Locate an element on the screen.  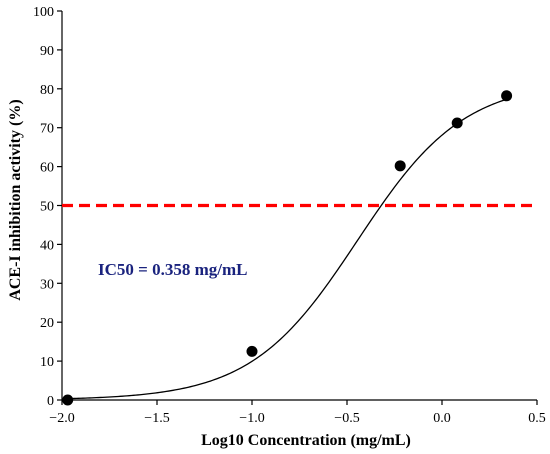
y-tick-label: 10 is located at coordinates (47, 362).